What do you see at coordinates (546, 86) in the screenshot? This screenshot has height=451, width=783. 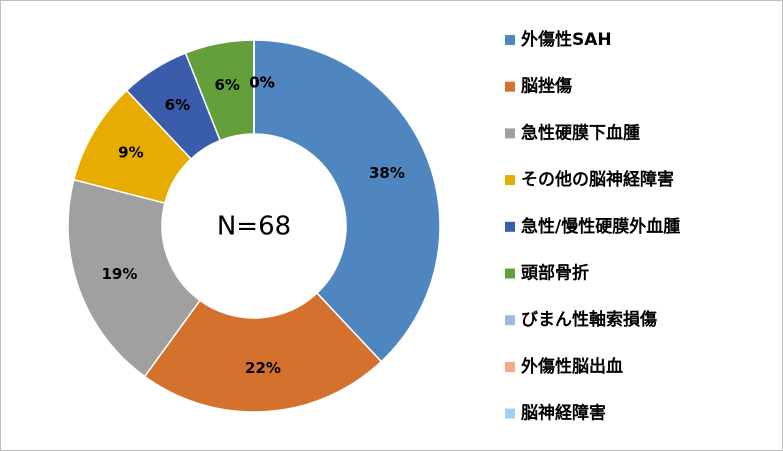 I see `legend-label: 脳挫傷` at bounding box center [546, 86].